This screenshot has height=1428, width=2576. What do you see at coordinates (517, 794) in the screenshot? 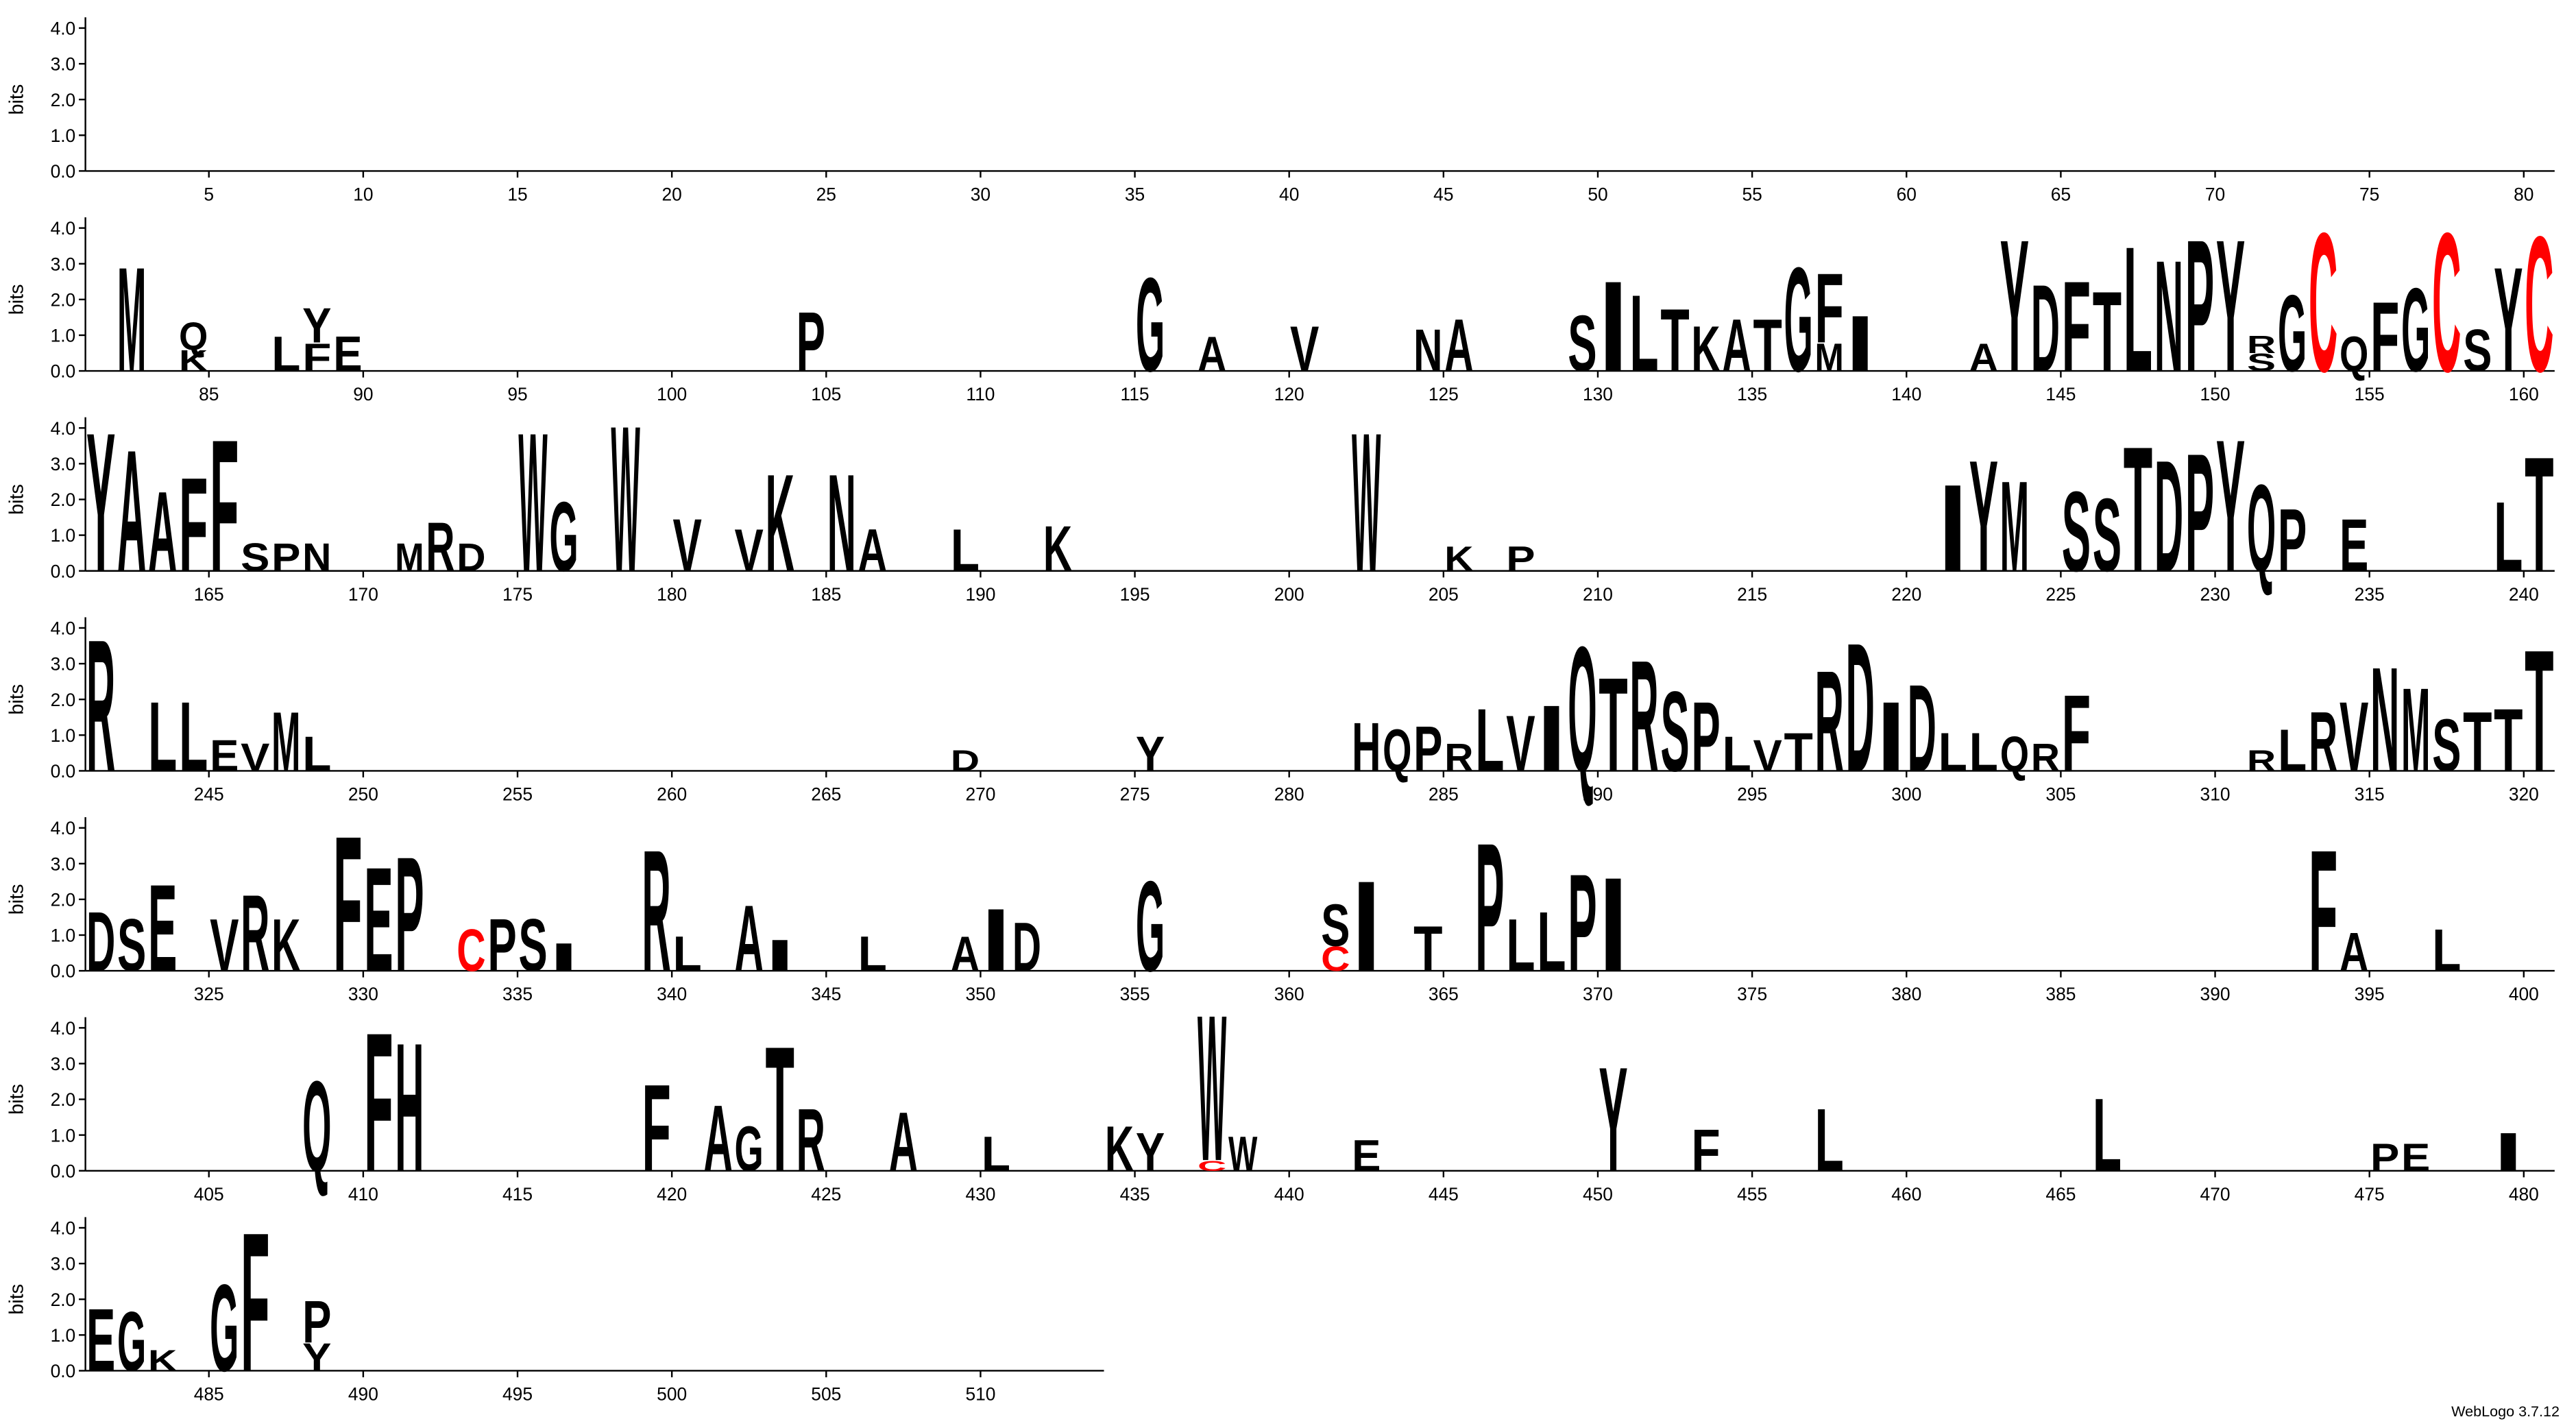
I see `x-tick-label: 255` at bounding box center [517, 794].